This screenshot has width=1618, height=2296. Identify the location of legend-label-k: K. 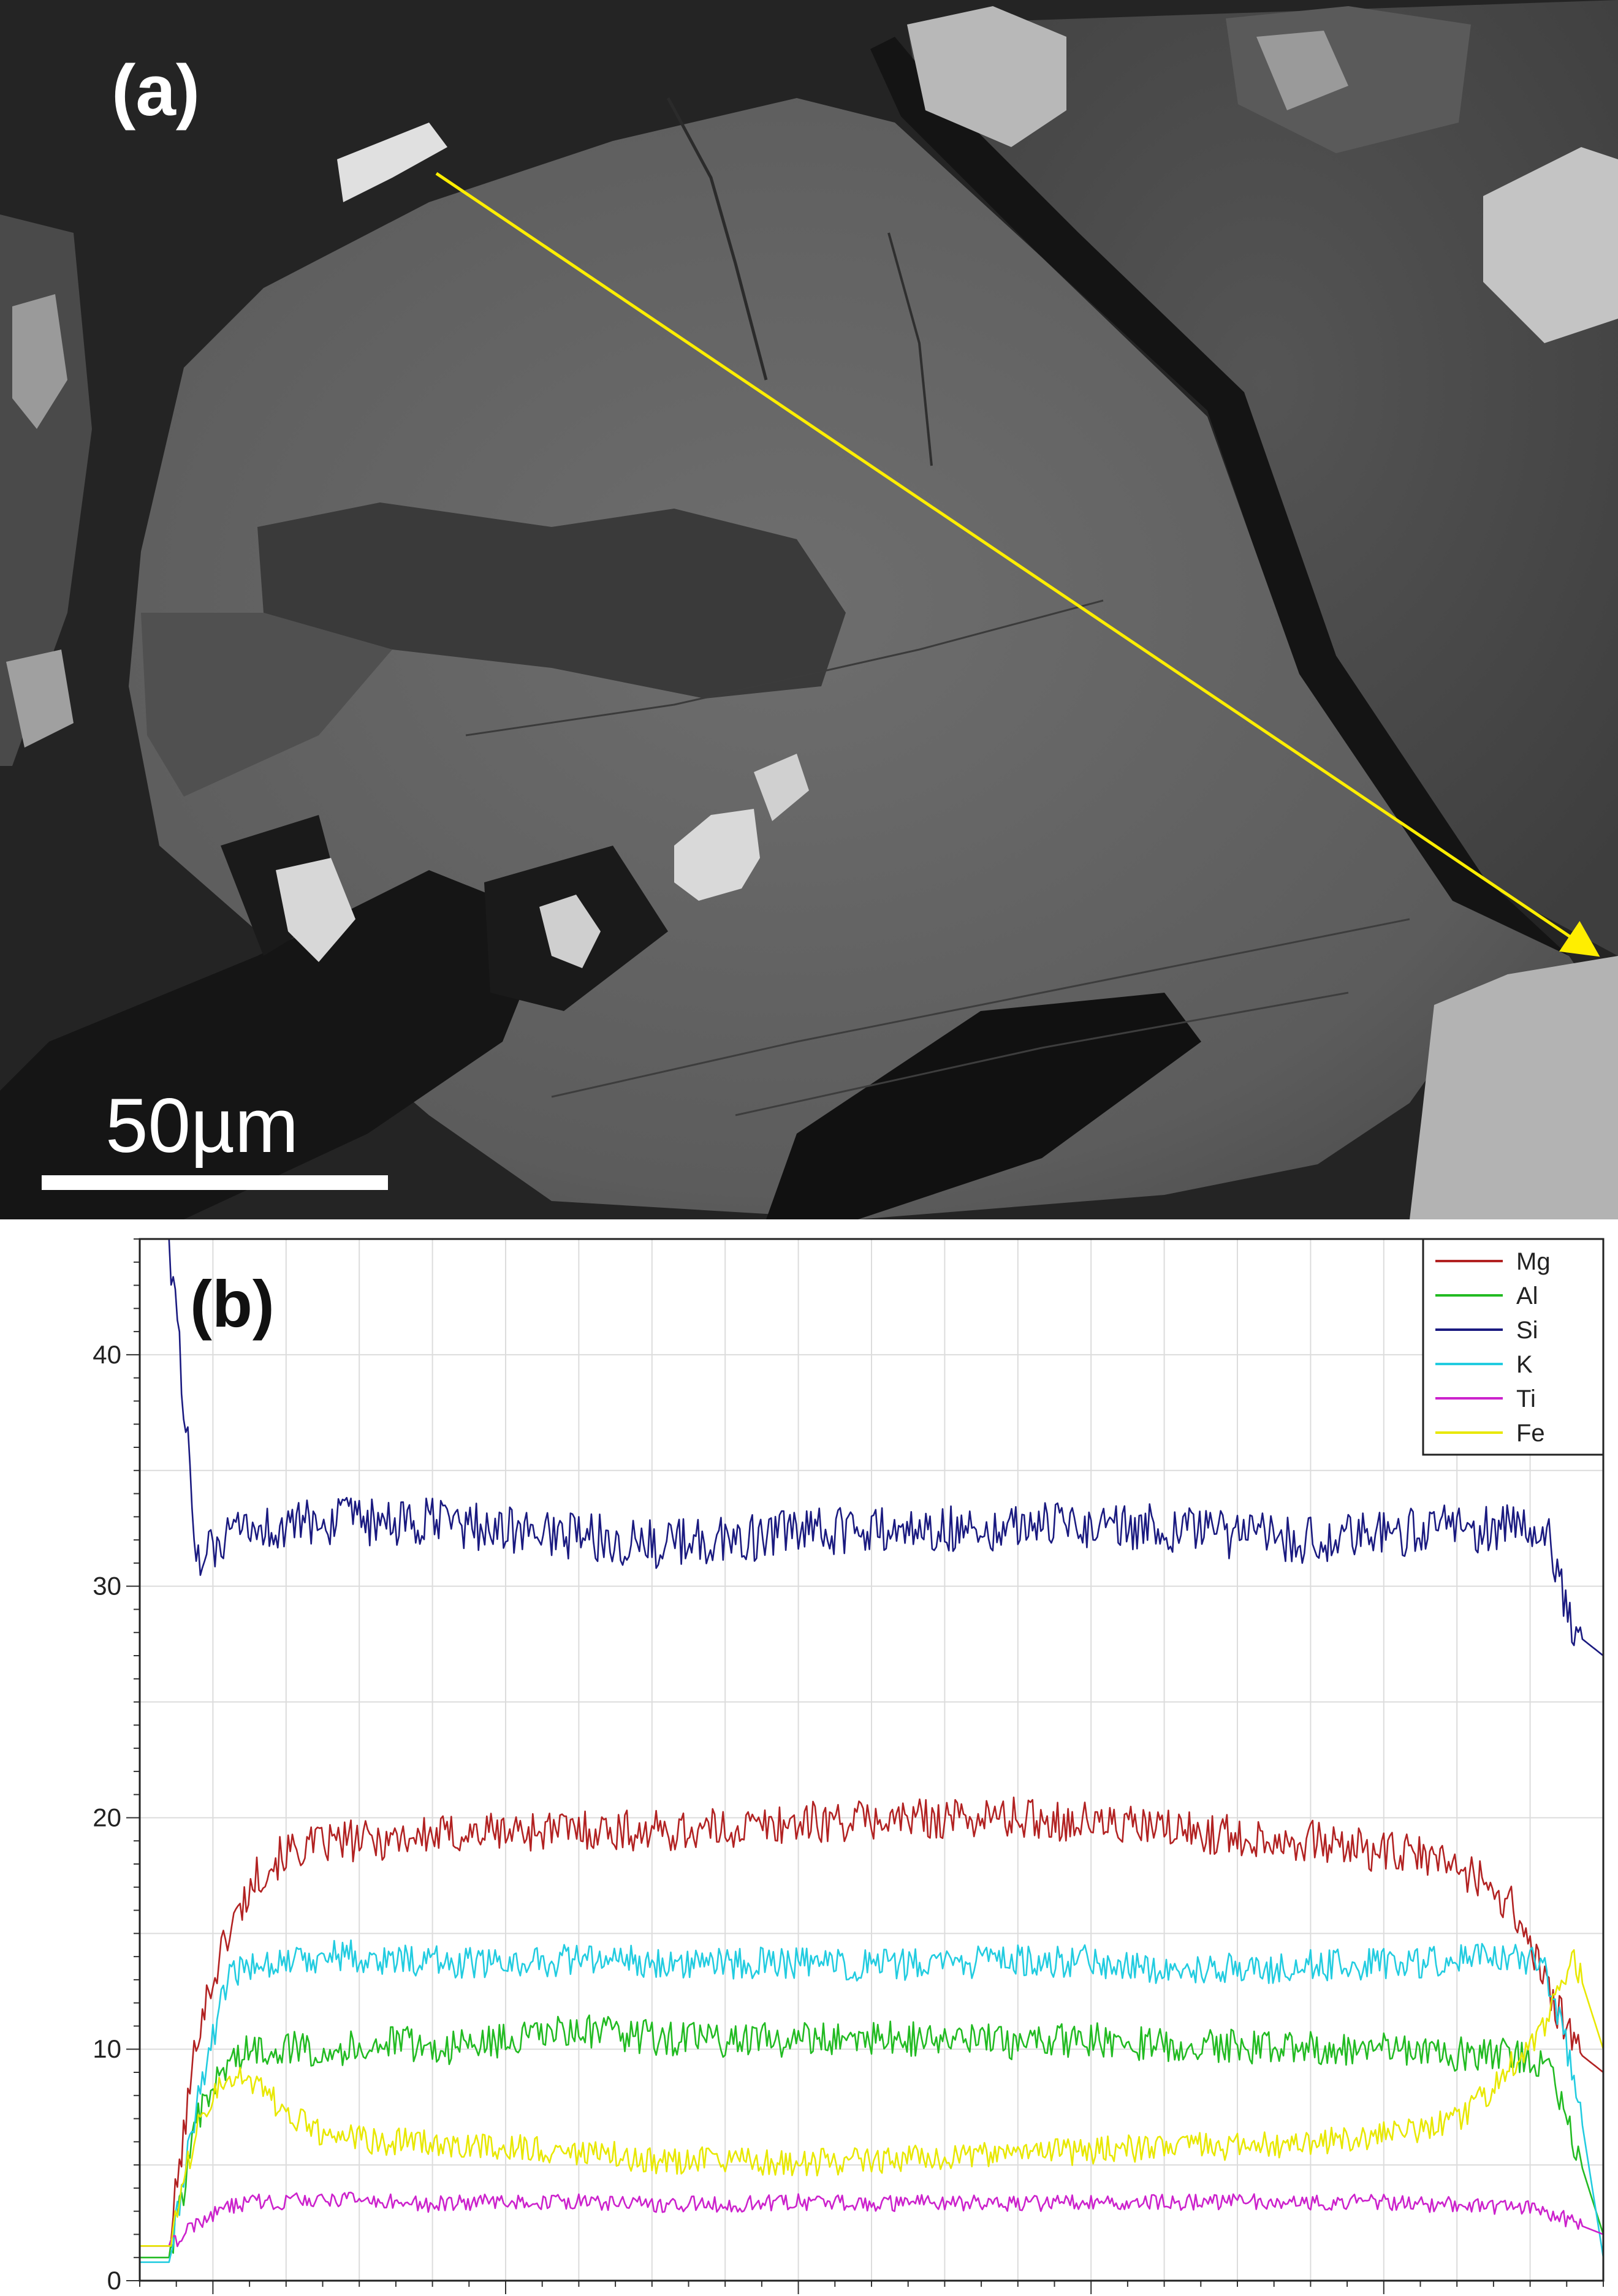
(1524, 1364).